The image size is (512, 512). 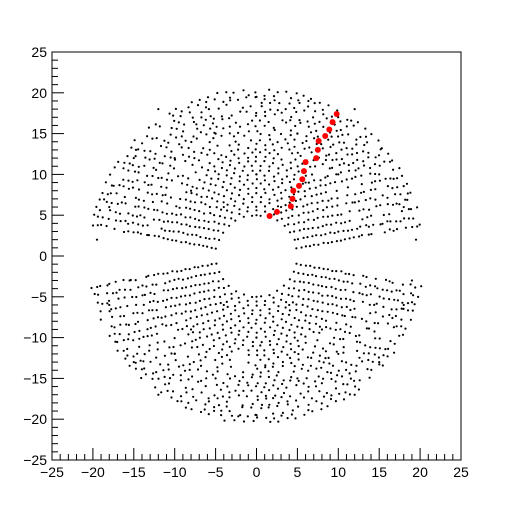 I want to click on y-tick-label: −5, so click(x=39, y=297).